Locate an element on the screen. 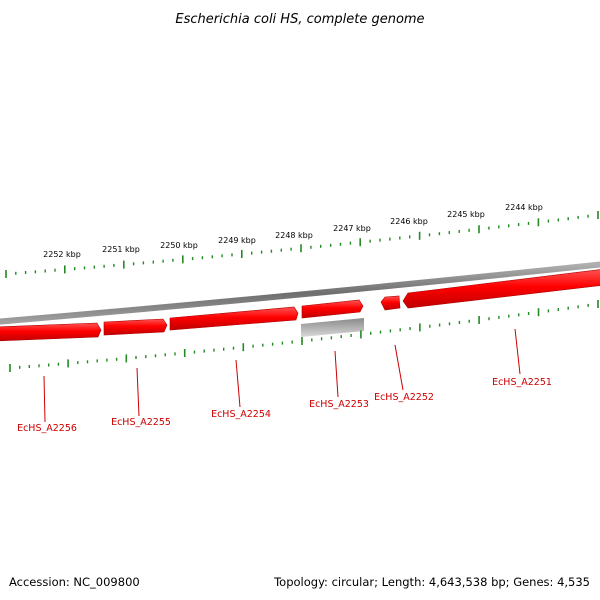  gene-label-EcHS_A2255: EcHS_A2255 is located at coordinates (141, 422).